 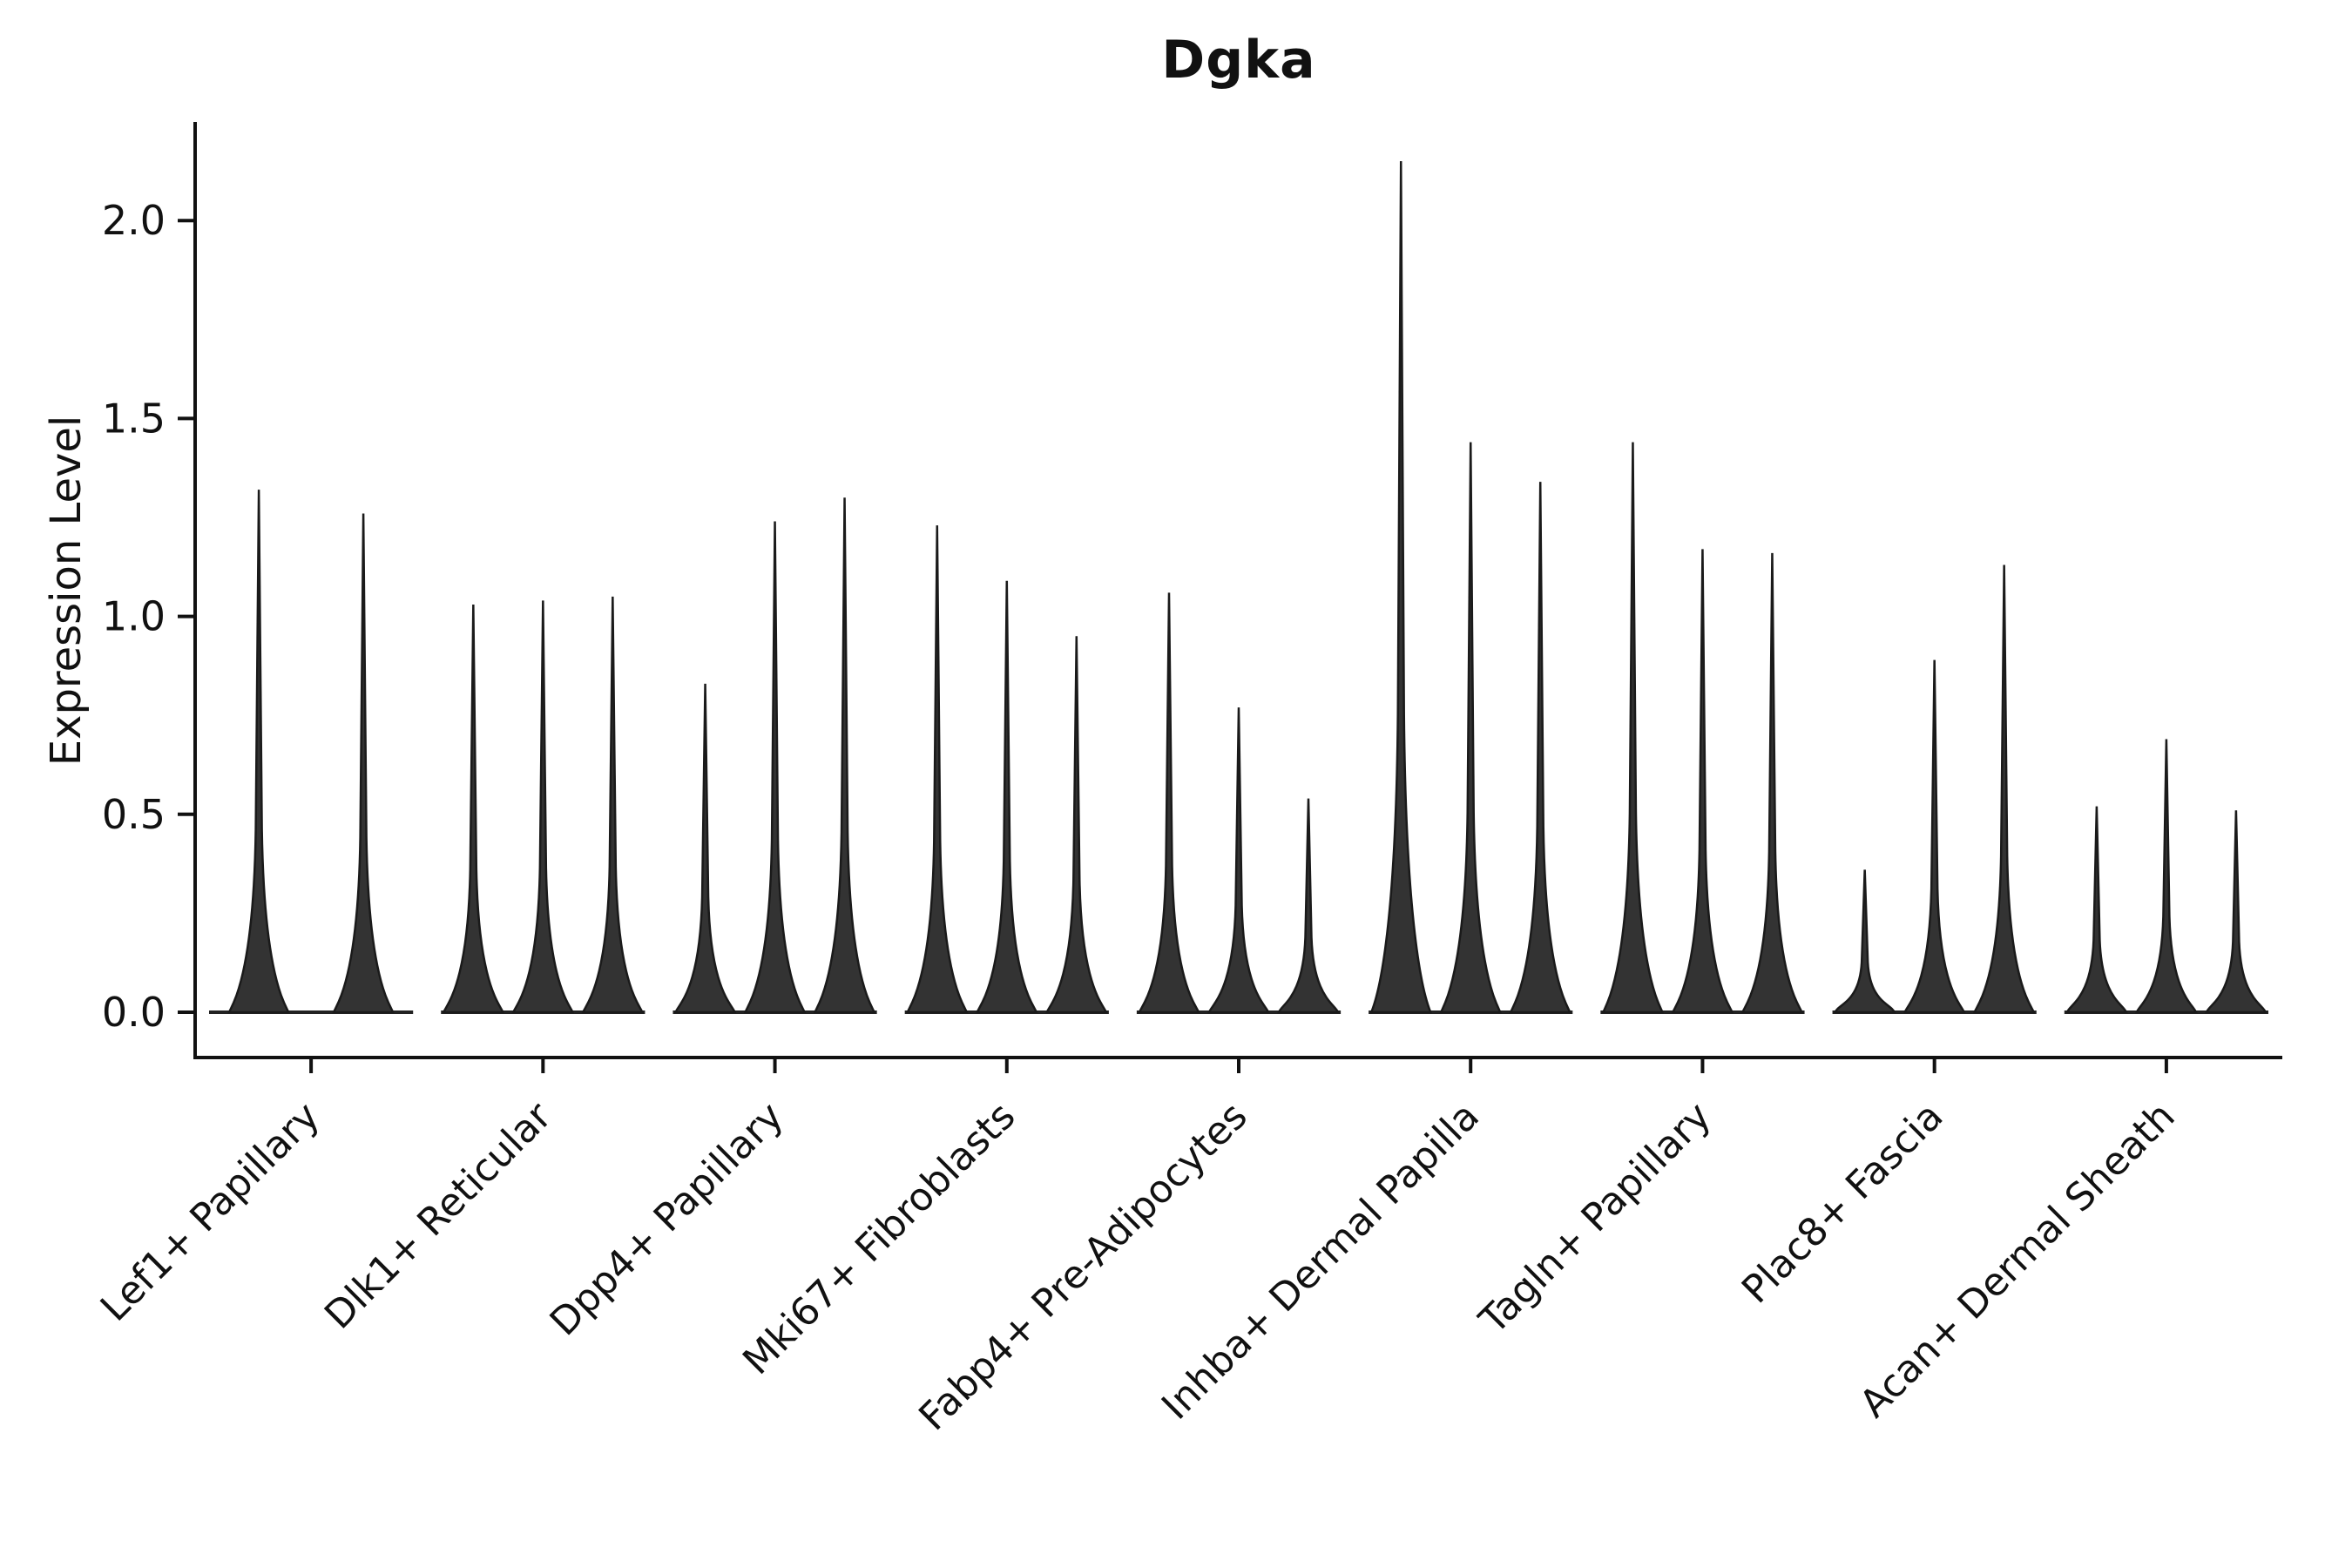 What do you see at coordinates (1843, 1203) in the screenshot?
I see `x-tick-label: Plac8+ Fascia` at bounding box center [1843, 1203].